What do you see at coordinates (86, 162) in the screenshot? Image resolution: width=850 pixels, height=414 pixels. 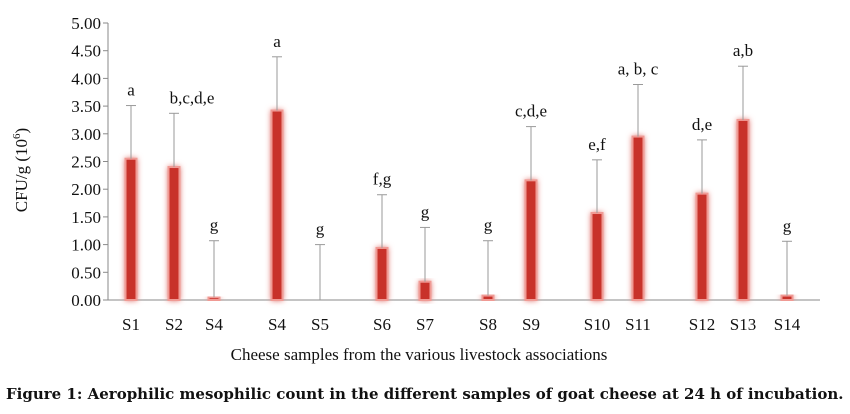 I see `y-tick-label: 2.50` at bounding box center [86, 162].